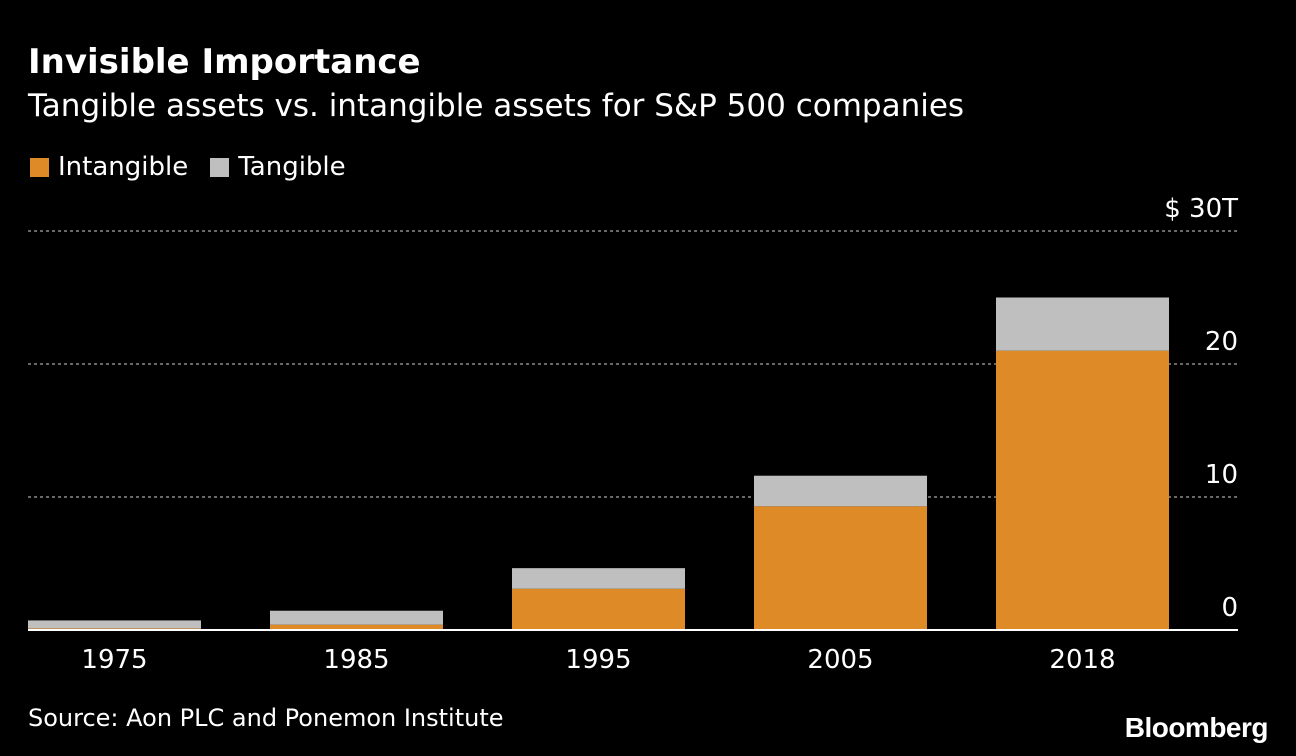 This screenshot has height=756, width=1296. I want to click on y-tick-label: 20, so click(1221, 342).